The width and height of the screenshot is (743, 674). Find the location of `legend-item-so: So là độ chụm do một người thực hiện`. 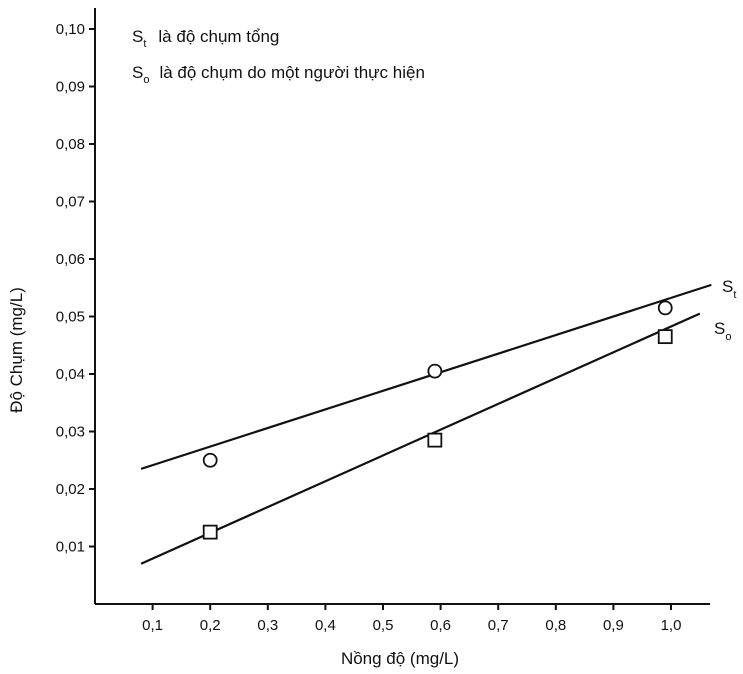

legend-item-so: So là độ chụm do một người thực hiện is located at coordinates (278, 74).